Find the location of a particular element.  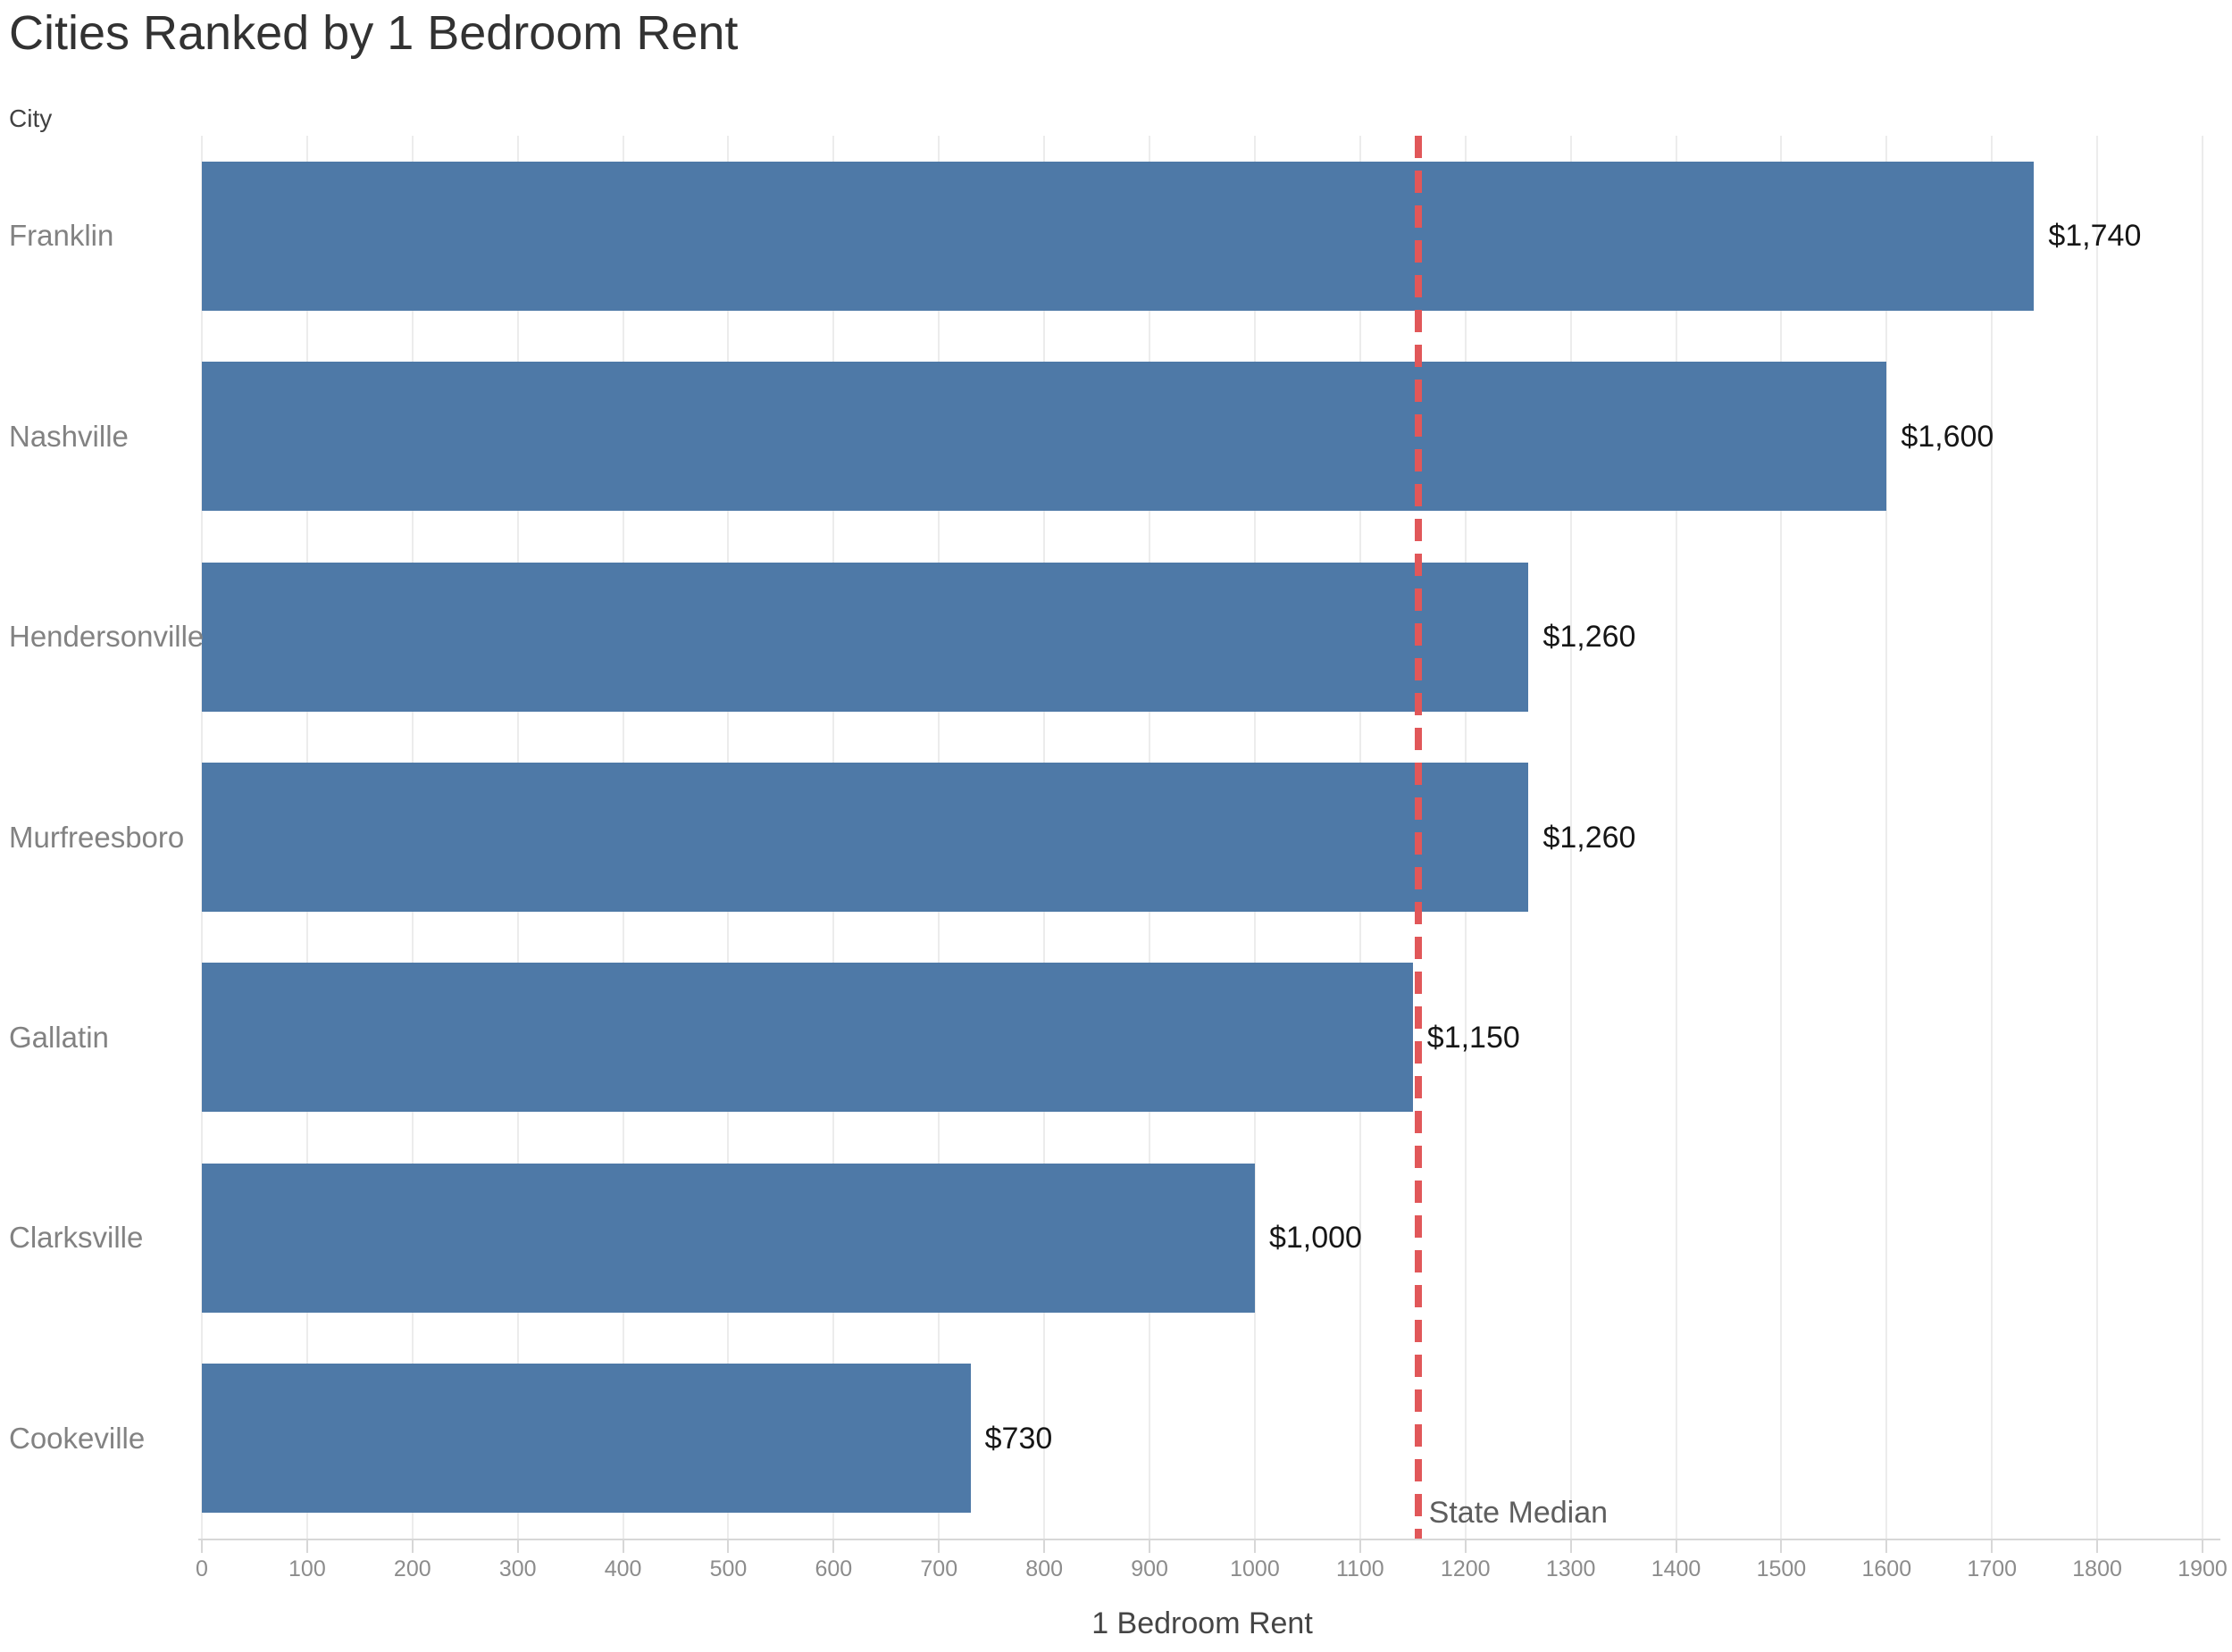

x-tick-label: 1900 is located at coordinates (2203, 1568).